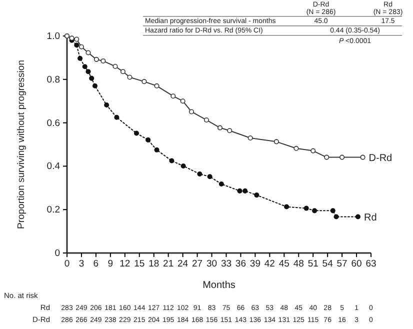 This screenshot has height=329, width=413. Describe the element at coordinates (125, 264) in the screenshot. I see `x-tick-label: 12` at that location.